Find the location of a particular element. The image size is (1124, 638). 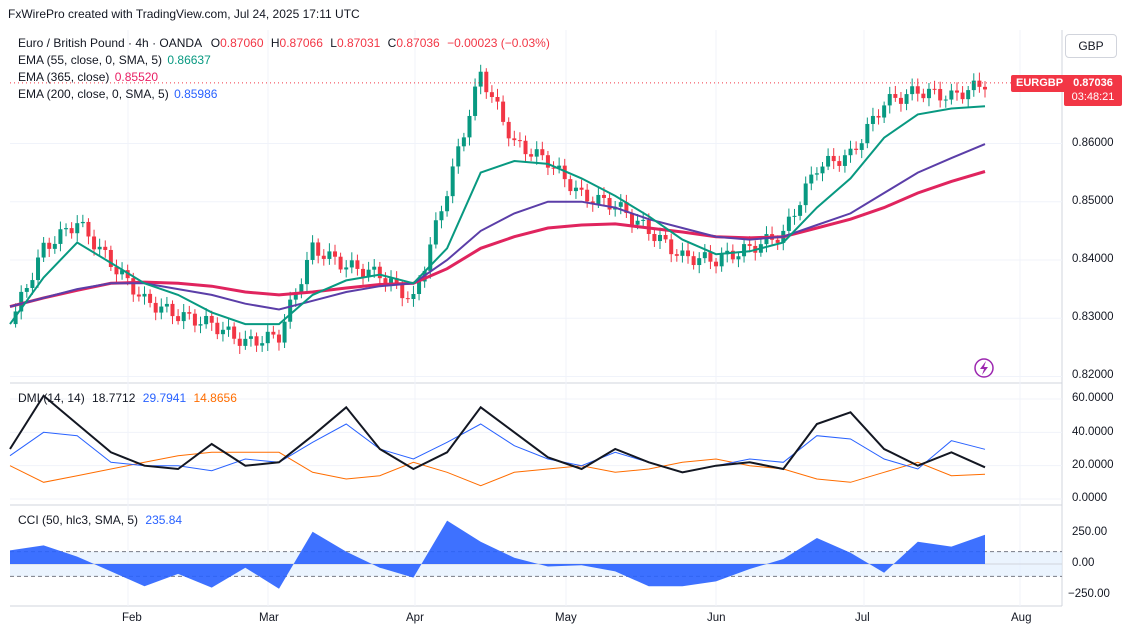

time-axis-label: Aug is located at coordinates (1021, 618).